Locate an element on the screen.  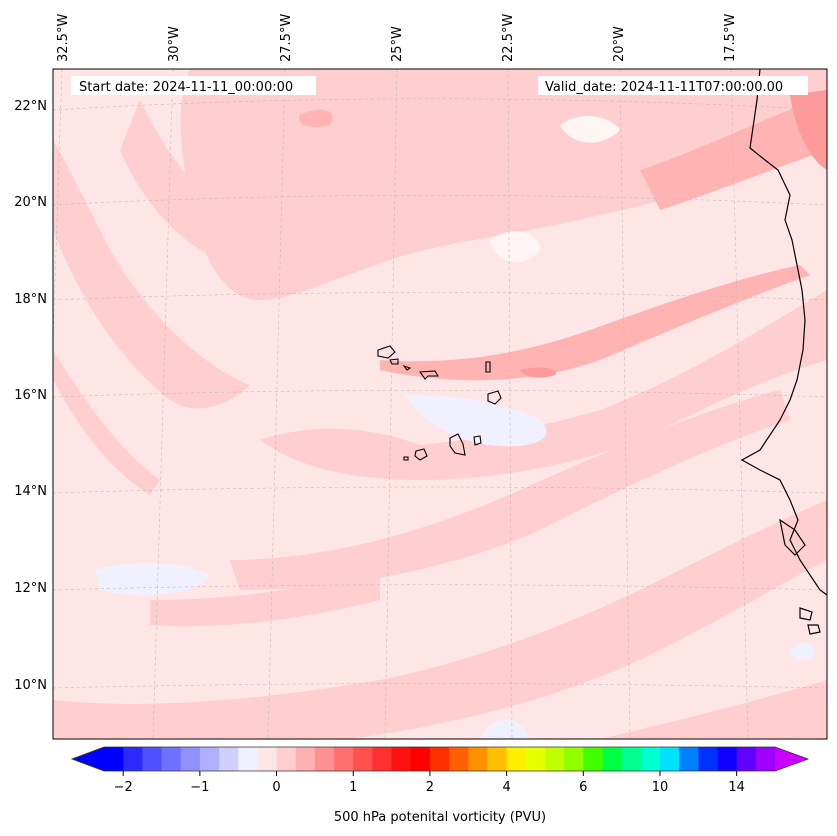
africa-coastline is located at coordinates (783, 332).